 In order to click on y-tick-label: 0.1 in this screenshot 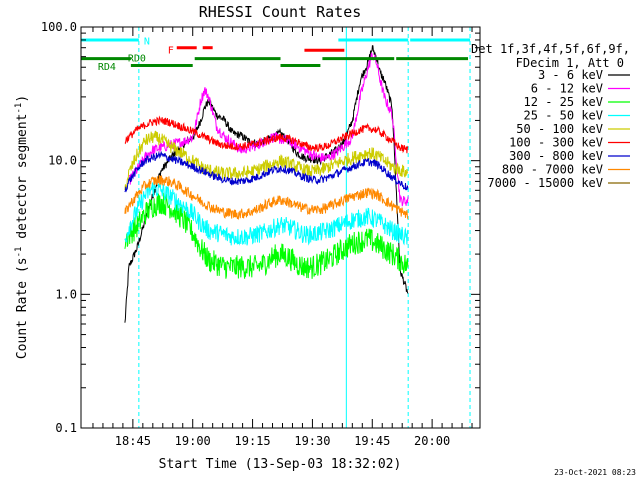, I will do `click(66, 428)`.